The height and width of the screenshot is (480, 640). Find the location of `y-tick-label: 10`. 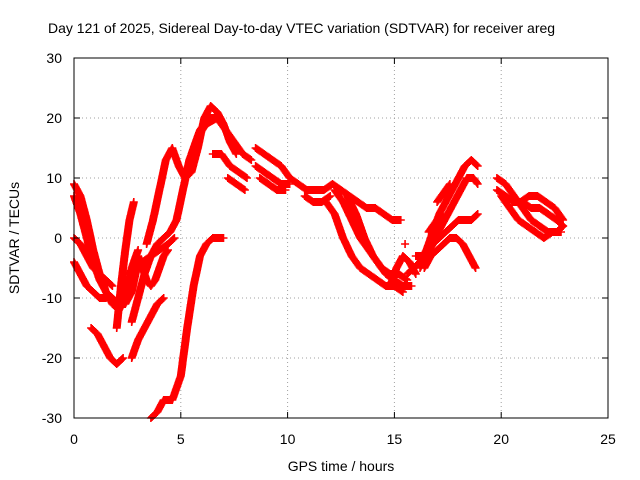

y-tick-label: 10 is located at coordinates (54, 178).